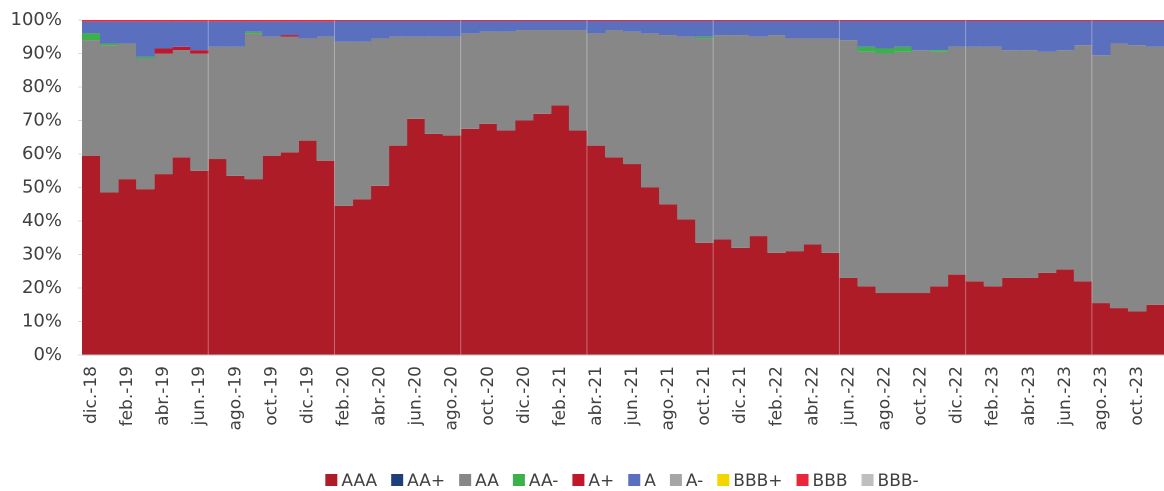 This screenshot has height=491, width=1164. I want to click on x-tick-label: feb.-22, so click(776, 396).